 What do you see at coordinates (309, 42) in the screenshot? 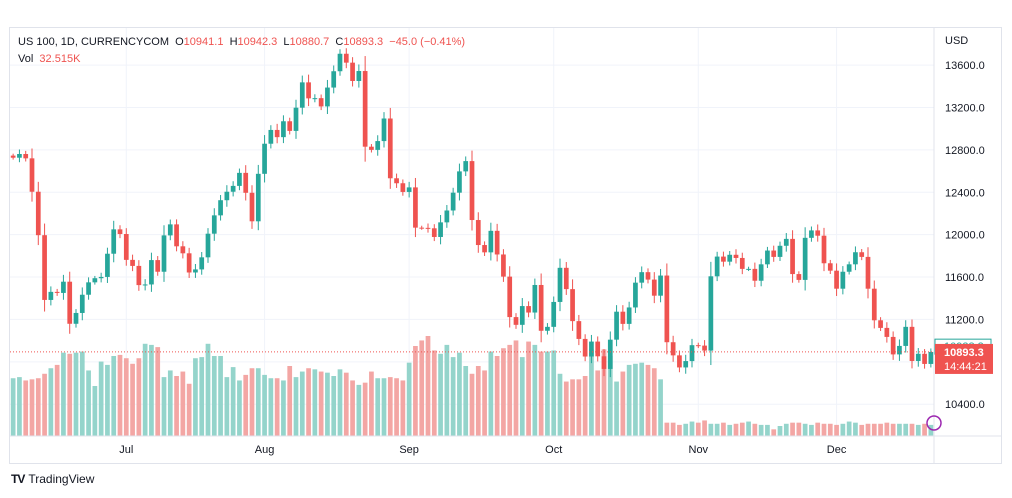
I see `low-value: 10880.7` at bounding box center [309, 42].